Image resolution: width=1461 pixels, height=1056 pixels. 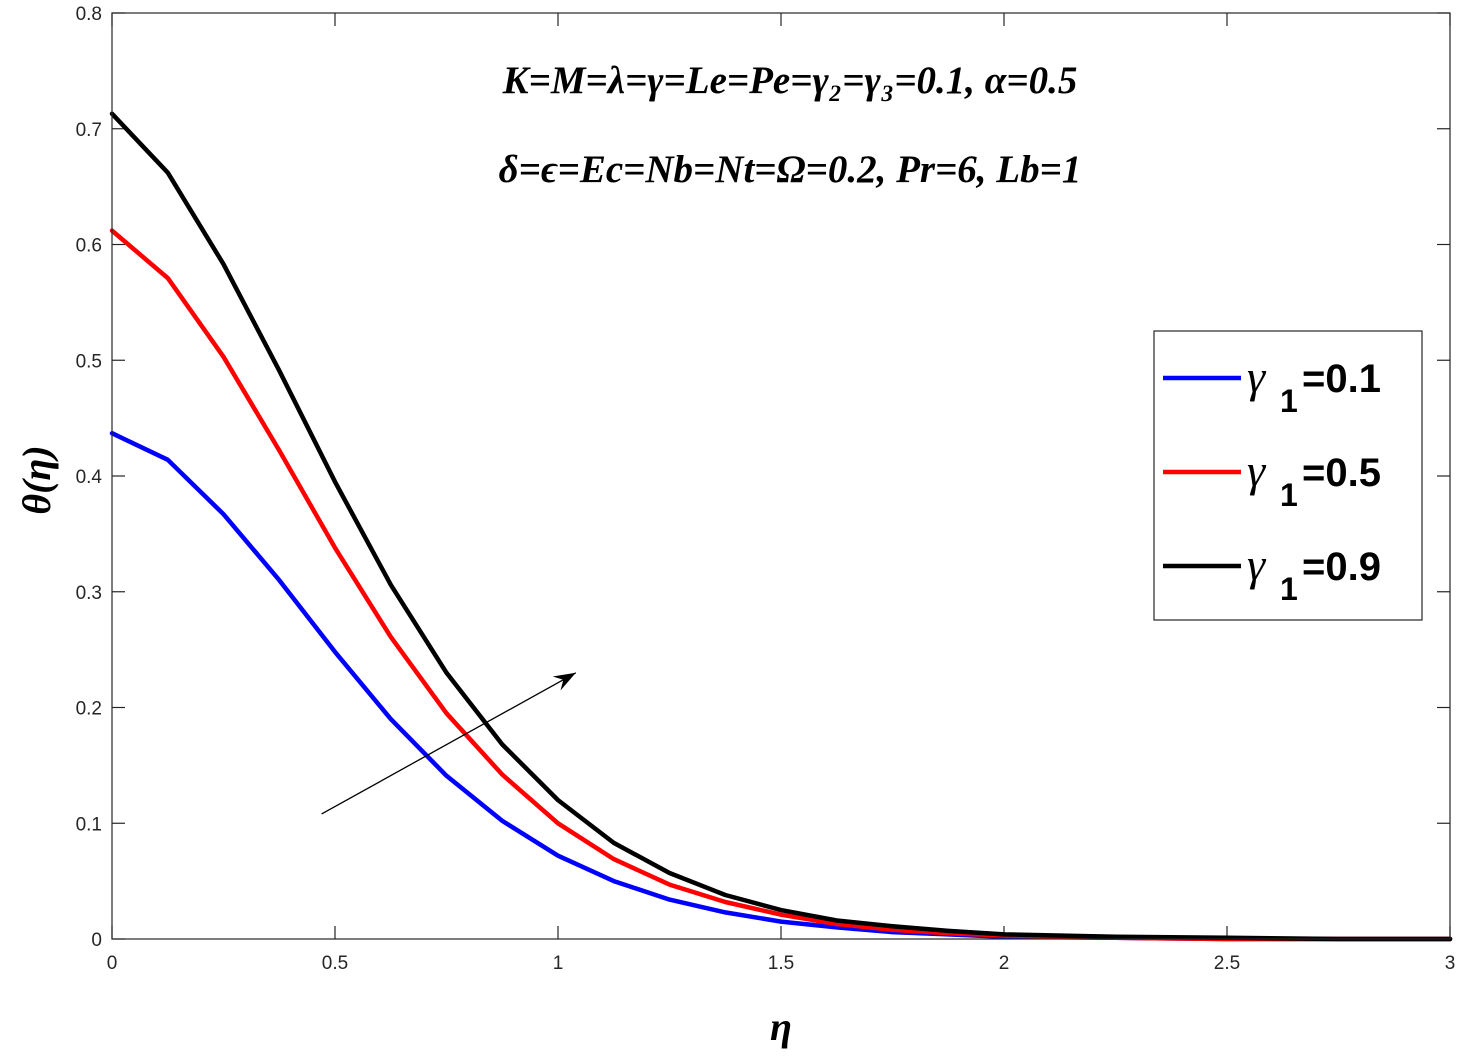 I want to click on y-tick-label: 0.5, so click(x=89, y=361).